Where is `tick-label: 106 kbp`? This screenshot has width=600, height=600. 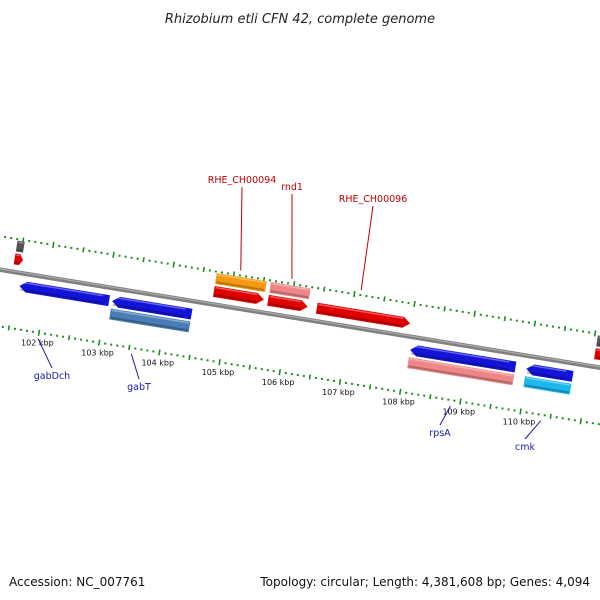
tick-label: 106 kbp is located at coordinates (278, 382).